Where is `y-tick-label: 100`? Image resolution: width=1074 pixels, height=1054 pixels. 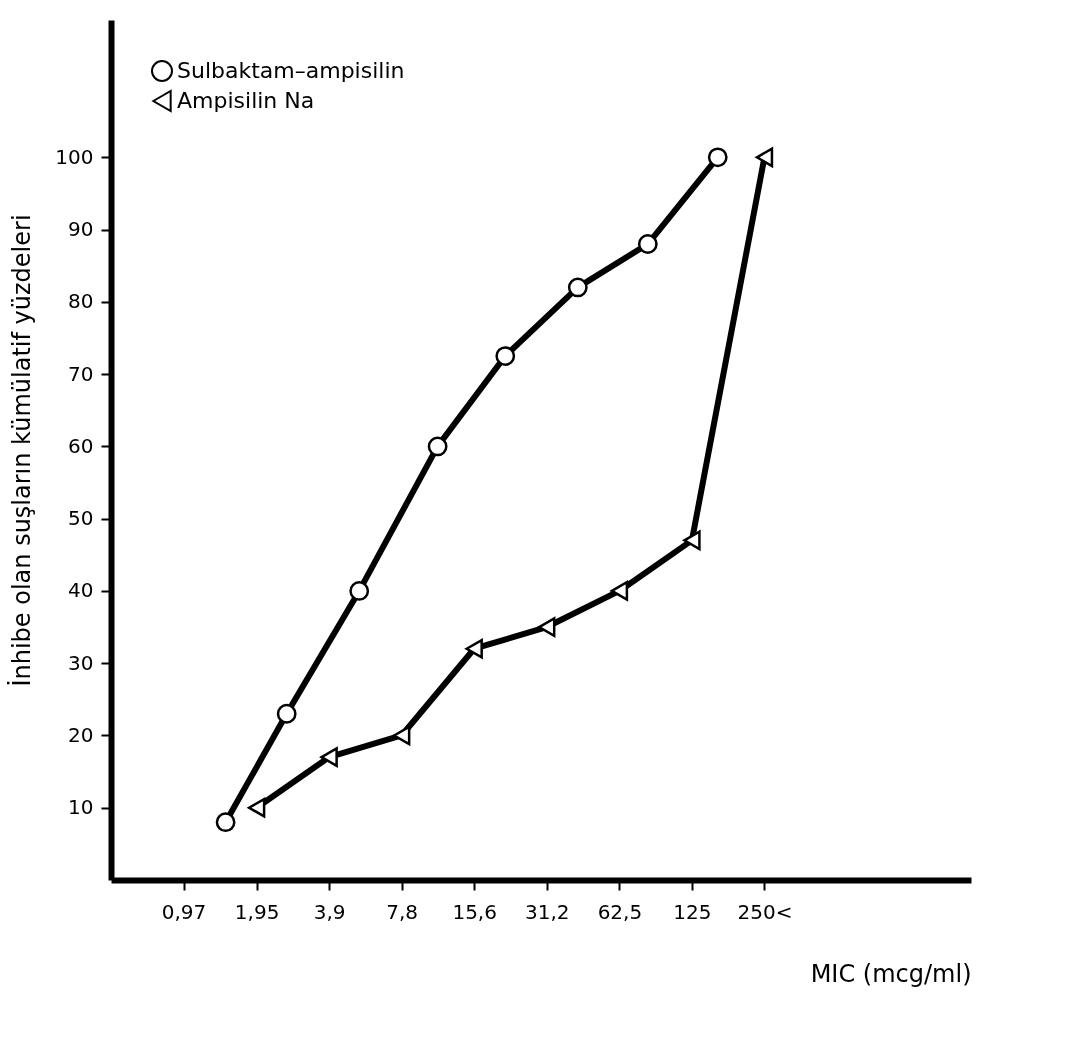
y-tick-label: 100 is located at coordinates (74, 156).